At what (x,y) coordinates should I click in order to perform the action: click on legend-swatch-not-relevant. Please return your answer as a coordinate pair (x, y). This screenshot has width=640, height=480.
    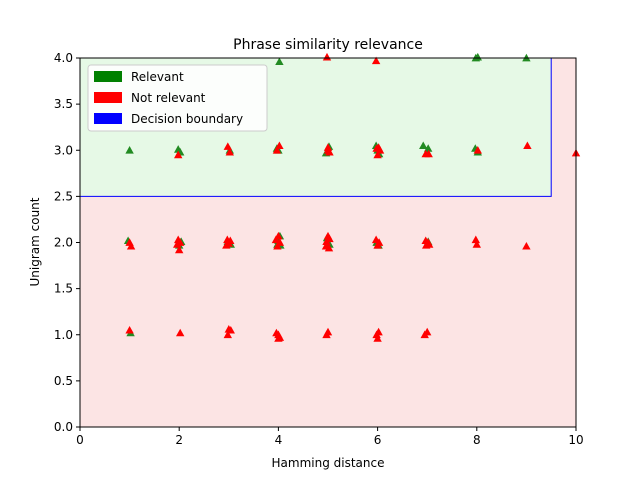
    Looking at the image, I should click on (108, 97).